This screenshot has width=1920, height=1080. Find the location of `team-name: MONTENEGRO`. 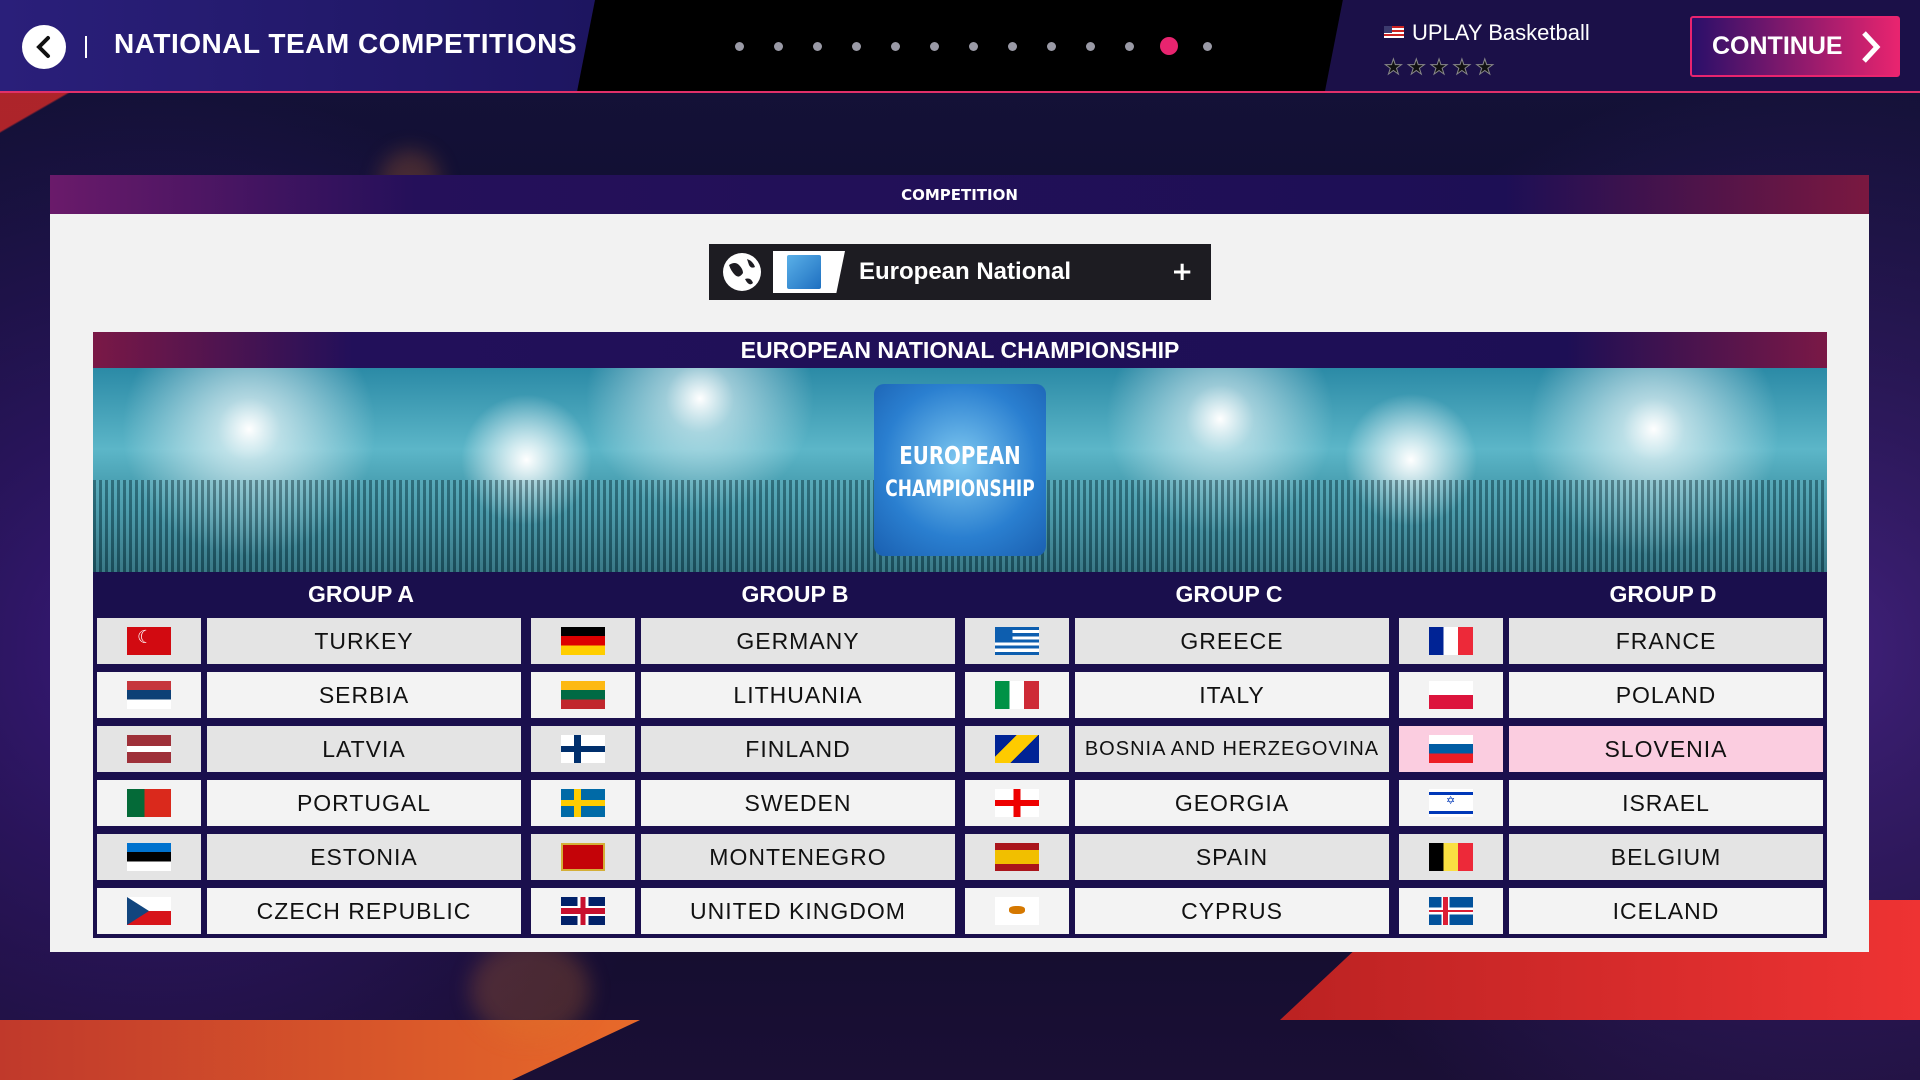

team-name: MONTENEGRO is located at coordinates (798, 857).